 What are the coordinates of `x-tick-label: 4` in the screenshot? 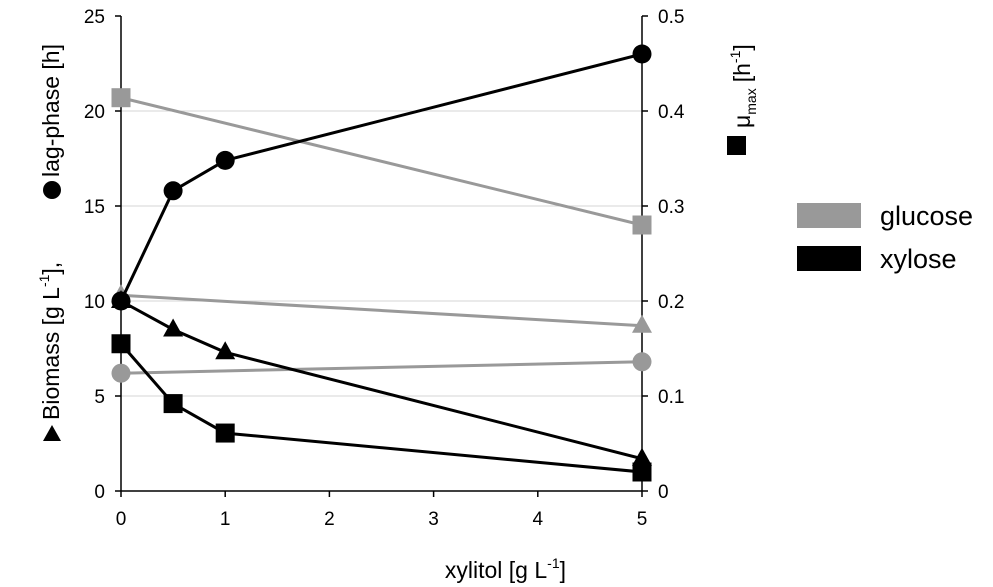 It's located at (538, 519).